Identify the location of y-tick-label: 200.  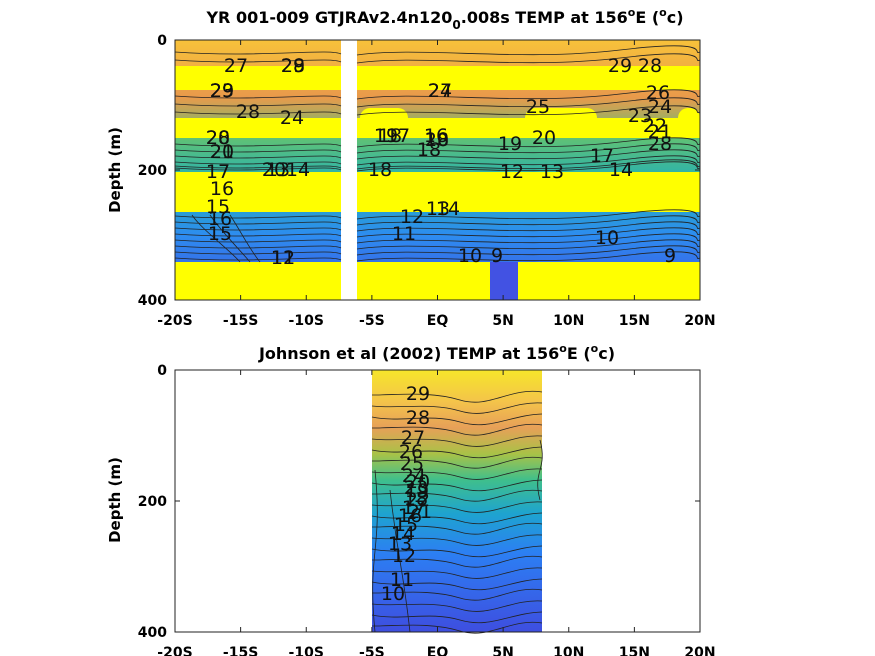
(152, 502).